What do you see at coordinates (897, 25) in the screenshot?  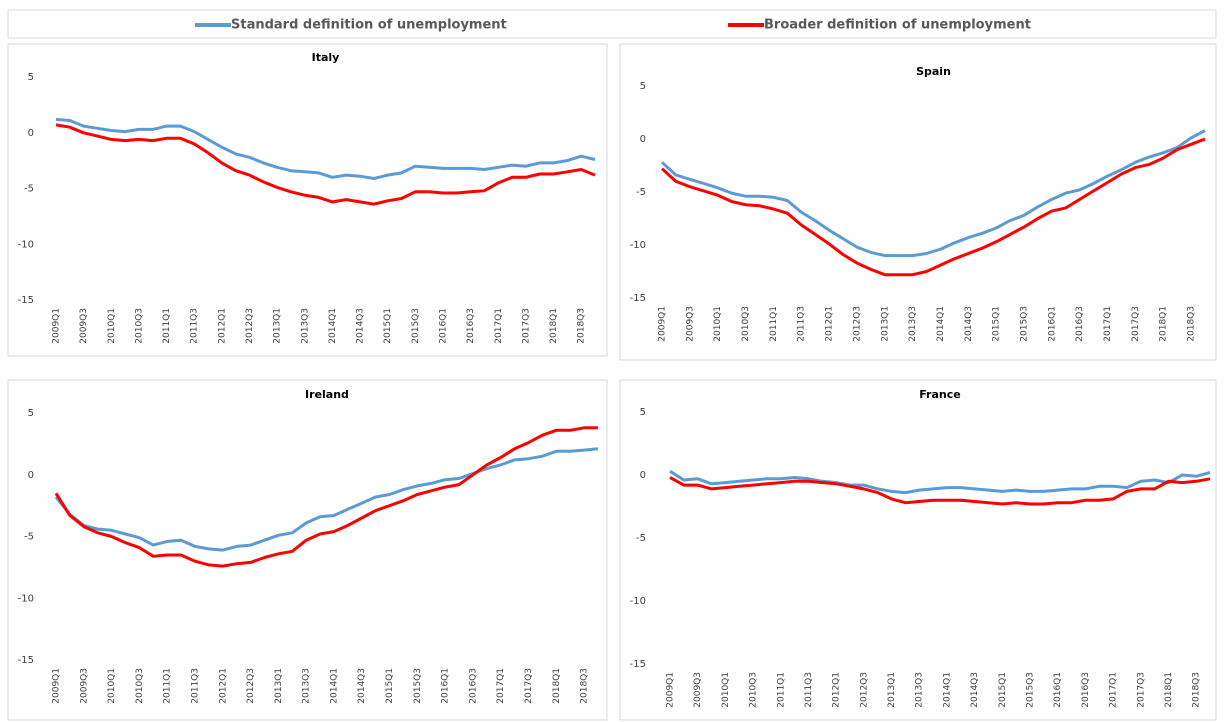 I see `legend-label: Broader definition of unemployment` at bounding box center [897, 25].